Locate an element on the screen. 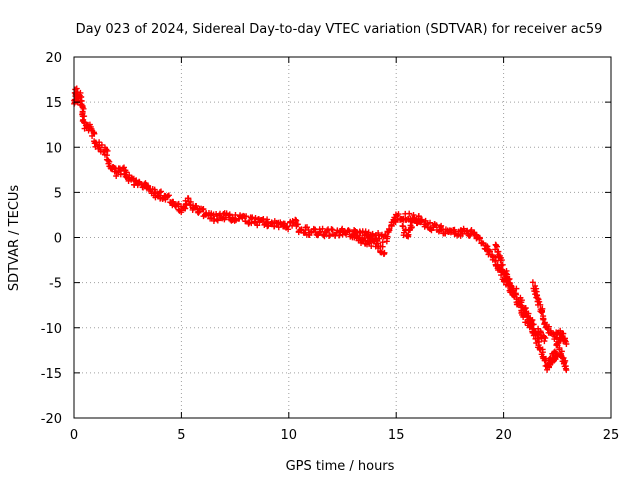 Image resolution: width=640 pixels, height=480 pixels. x-tick-label: 15 is located at coordinates (396, 435).